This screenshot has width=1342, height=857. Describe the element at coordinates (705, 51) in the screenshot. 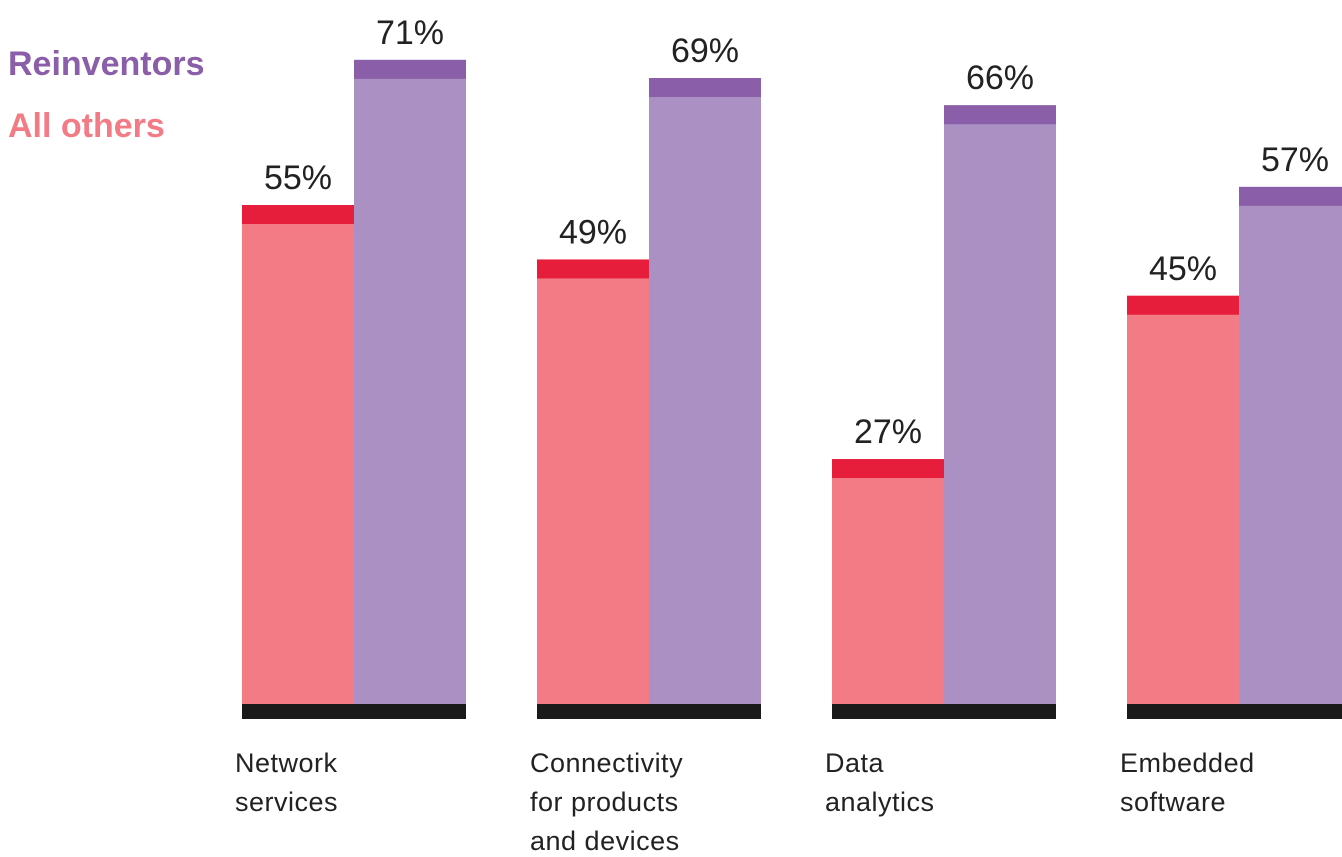

I see `value-label: 69%` at that location.